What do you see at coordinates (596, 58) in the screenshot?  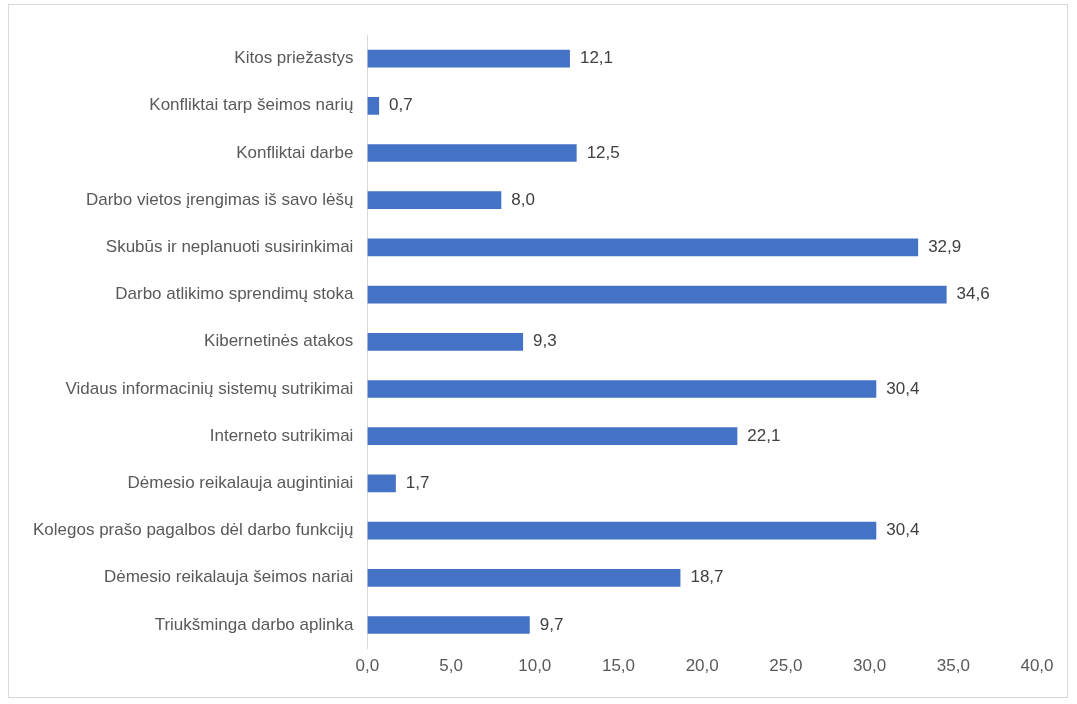 I see `data-label: 12,1` at bounding box center [596, 58].